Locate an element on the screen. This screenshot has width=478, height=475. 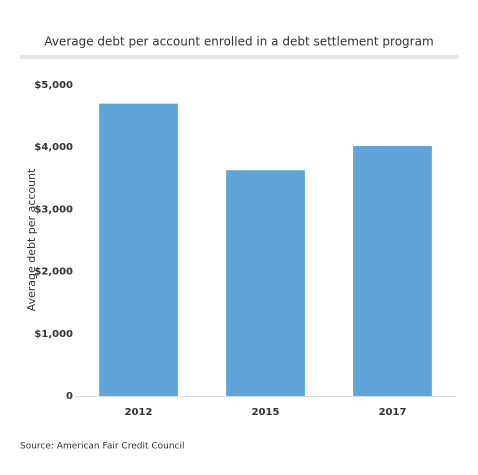
y-tick-label: 0 is located at coordinates (69, 396).